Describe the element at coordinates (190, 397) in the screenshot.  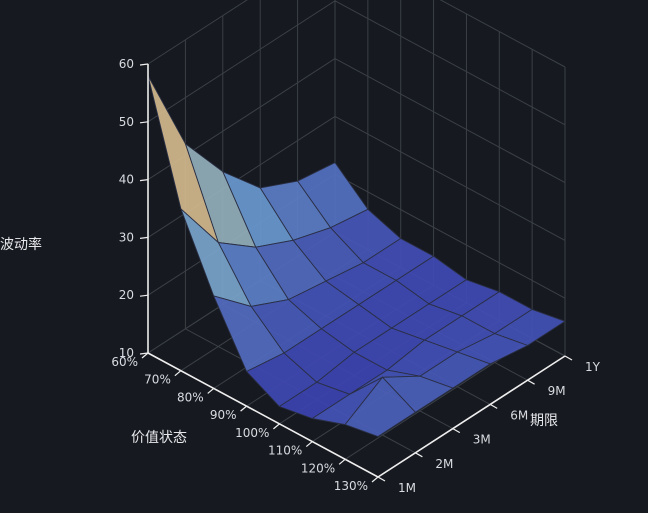
I see `x-tick-label: 80%` at that location.